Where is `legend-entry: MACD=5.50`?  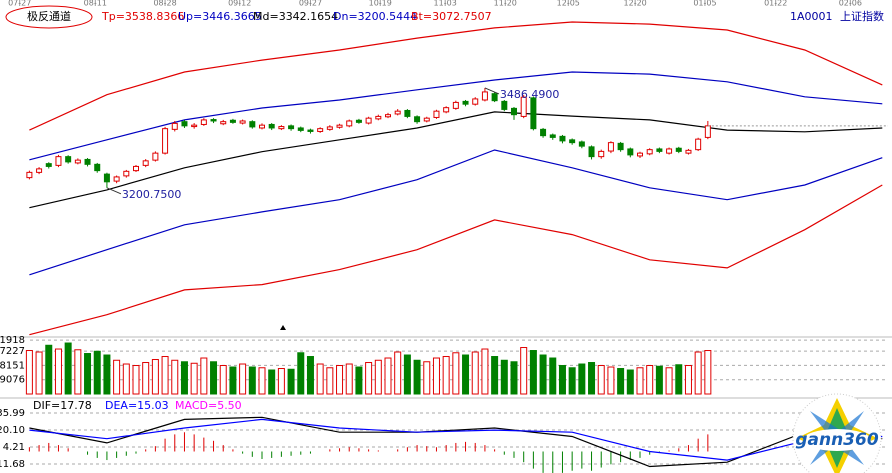
legend-entry: MACD=5.50 is located at coordinates (208, 405).